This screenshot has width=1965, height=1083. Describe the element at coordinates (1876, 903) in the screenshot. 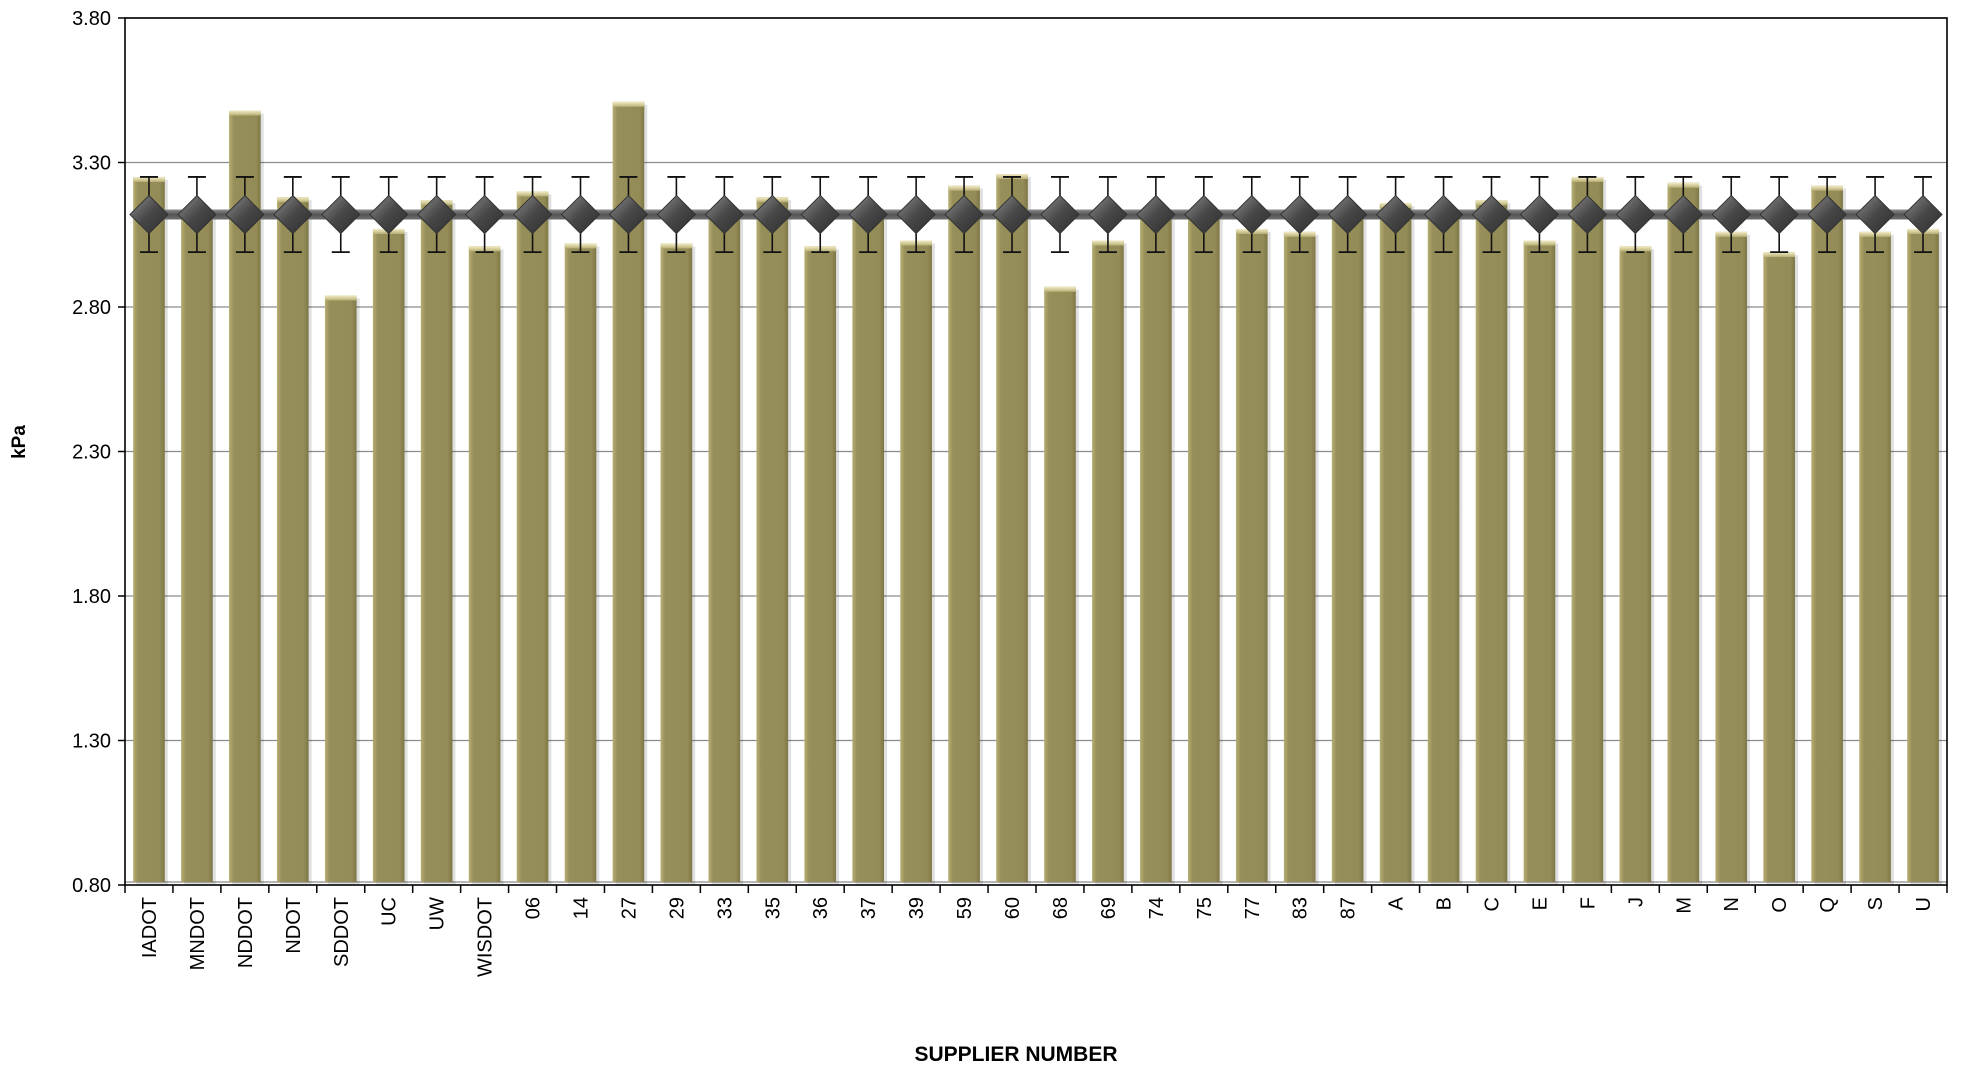

I see `x-tick-label: S` at that location.